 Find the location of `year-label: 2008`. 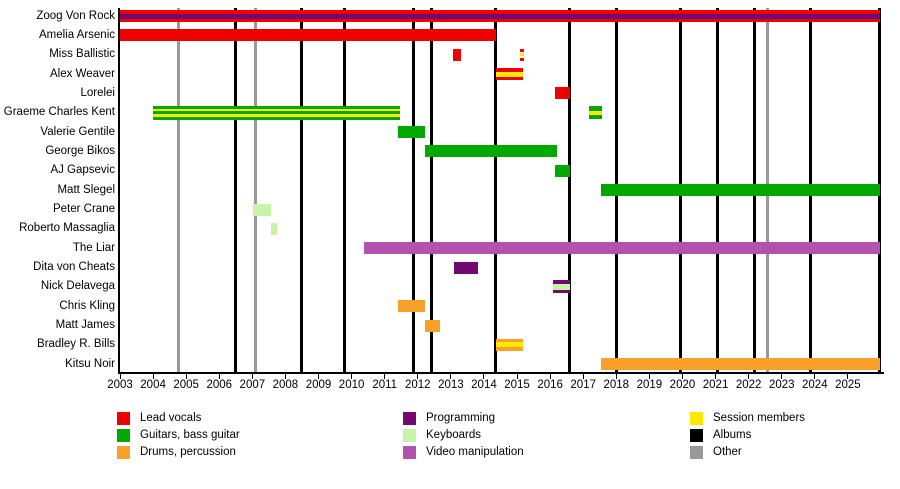

year-label: 2008 is located at coordinates (285, 385).